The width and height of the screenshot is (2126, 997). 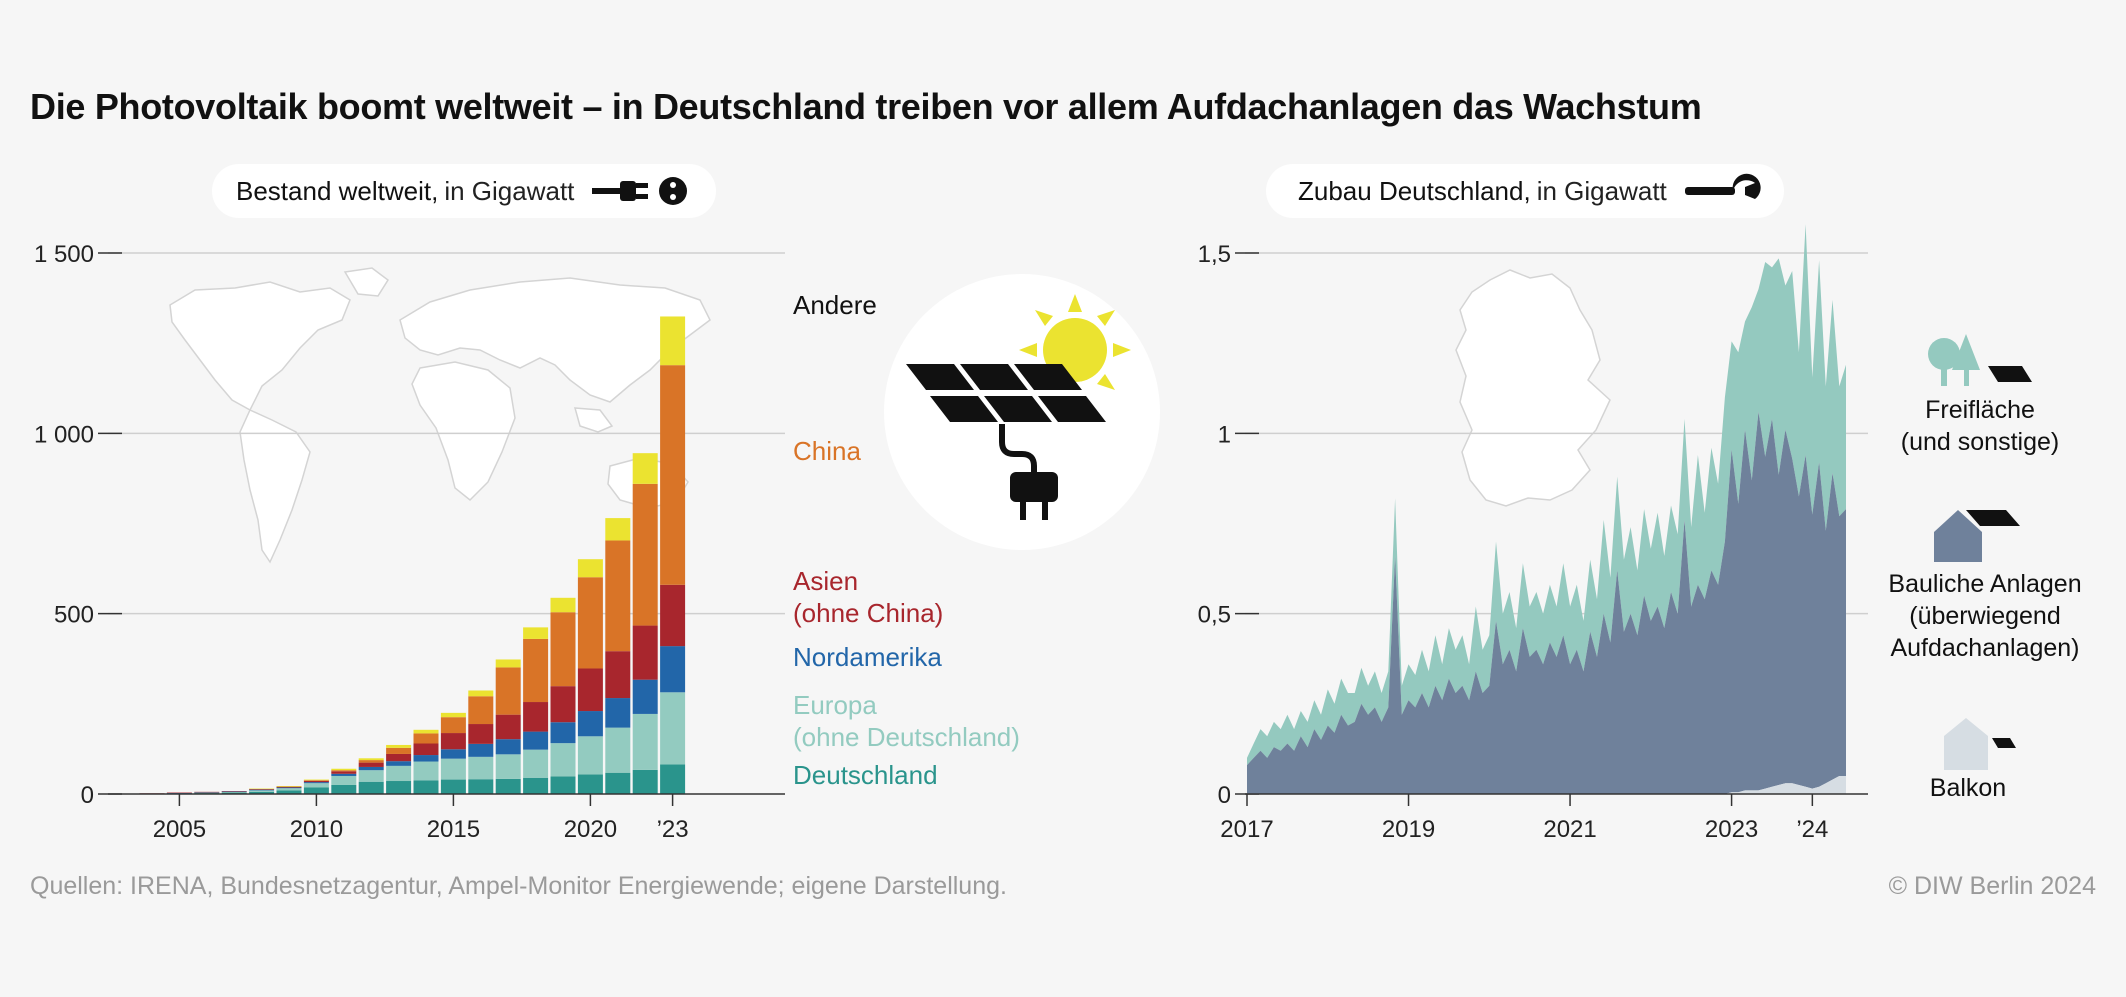 What do you see at coordinates (508, 727) in the screenshot?
I see `bar-segment-asien-2017` at bounding box center [508, 727].